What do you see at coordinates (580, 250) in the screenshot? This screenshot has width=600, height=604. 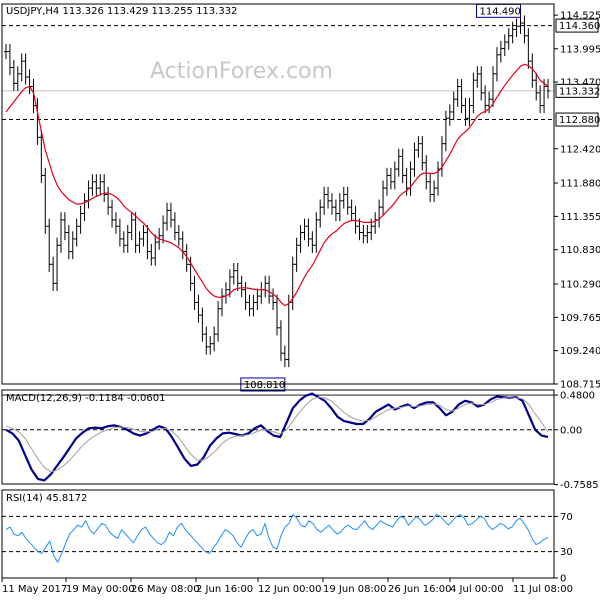 I see `price-ytick-label: 110.830` at bounding box center [580, 250].